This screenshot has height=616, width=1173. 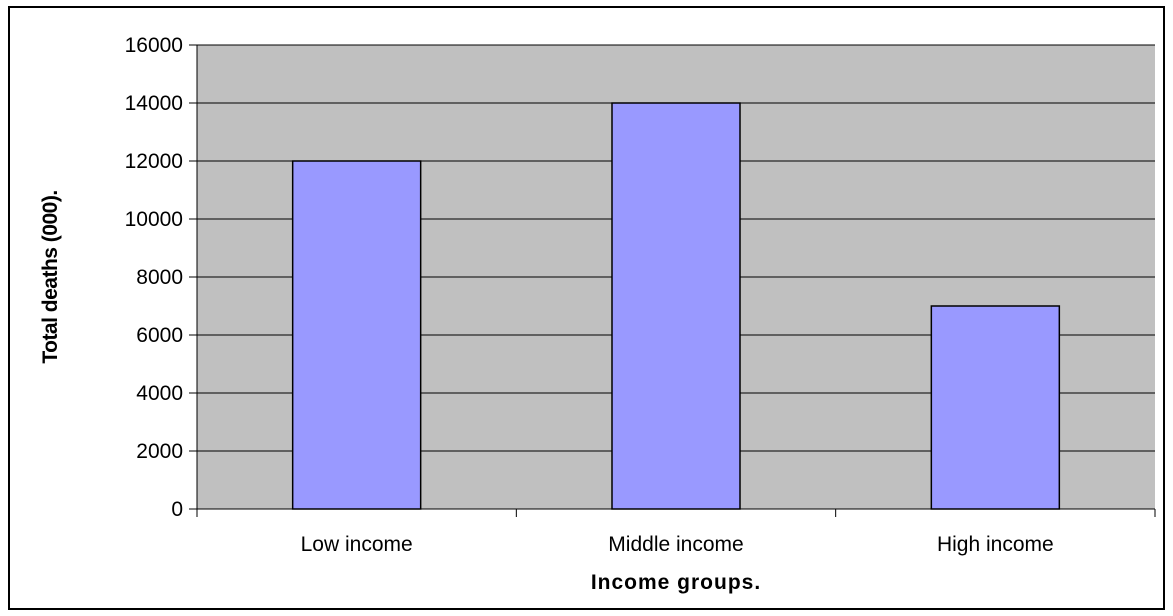 What do you see at coordinates (159, 393) in the screenshot?
I see `y-tick-label: 4000` at bounding box center [159, 393].